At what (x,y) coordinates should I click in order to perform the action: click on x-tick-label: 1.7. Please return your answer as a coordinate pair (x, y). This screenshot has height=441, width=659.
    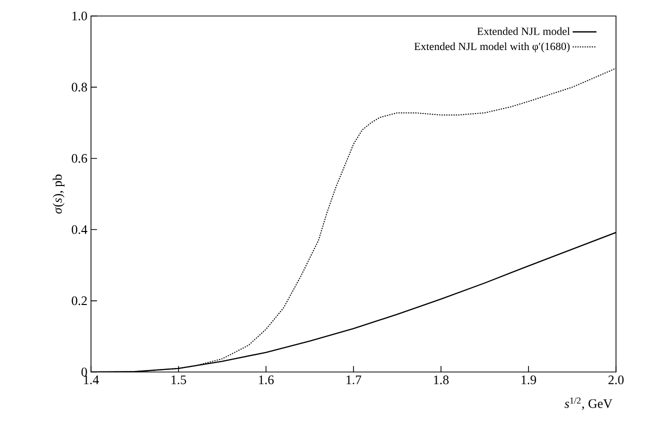
    Looking at the image, I should click on (354, 380).